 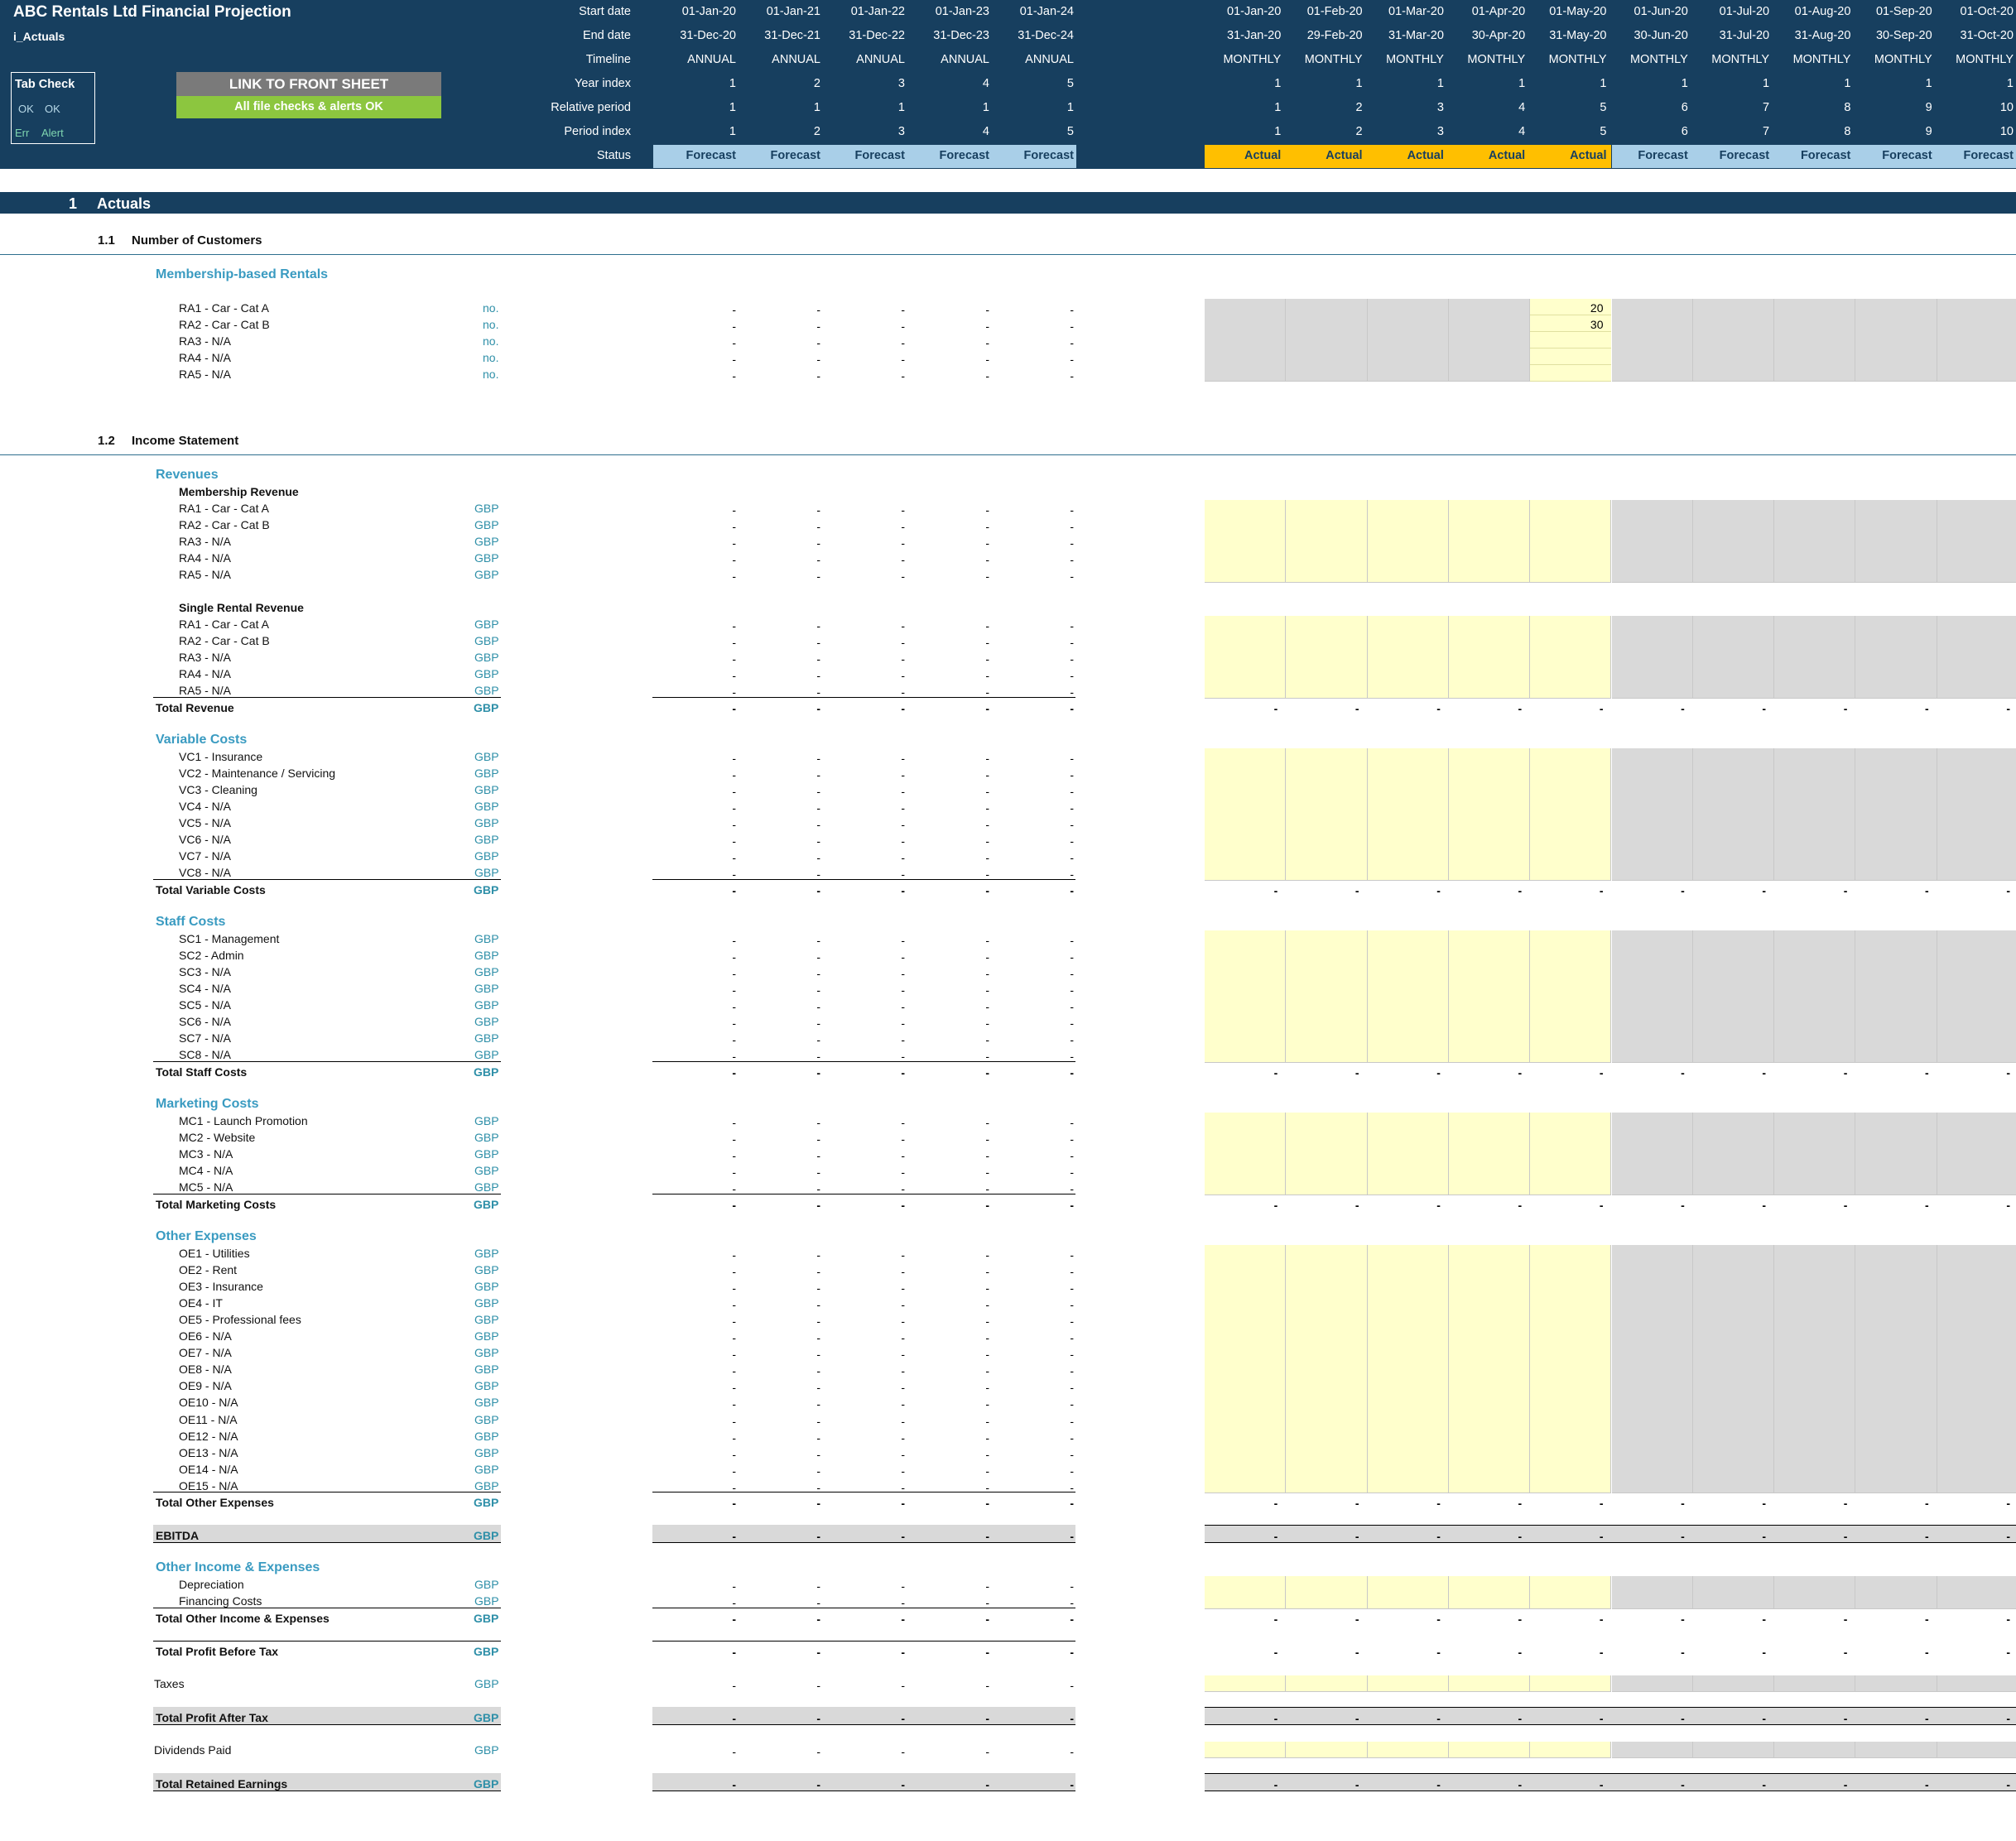 What do you see at coordinates (903, 1072) in the screenshot?
I see `total-staff-costs-annual-value: -` at bounding box center [903, 1072].